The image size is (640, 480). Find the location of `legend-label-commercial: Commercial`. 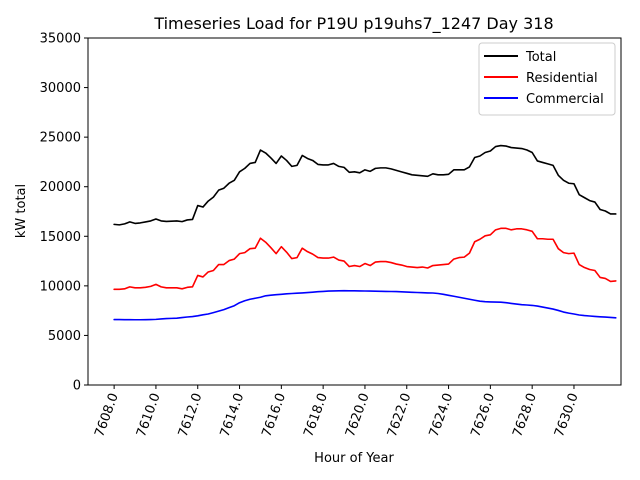

legend-label-commercial: Commercial is located at coordinates (565, 99).